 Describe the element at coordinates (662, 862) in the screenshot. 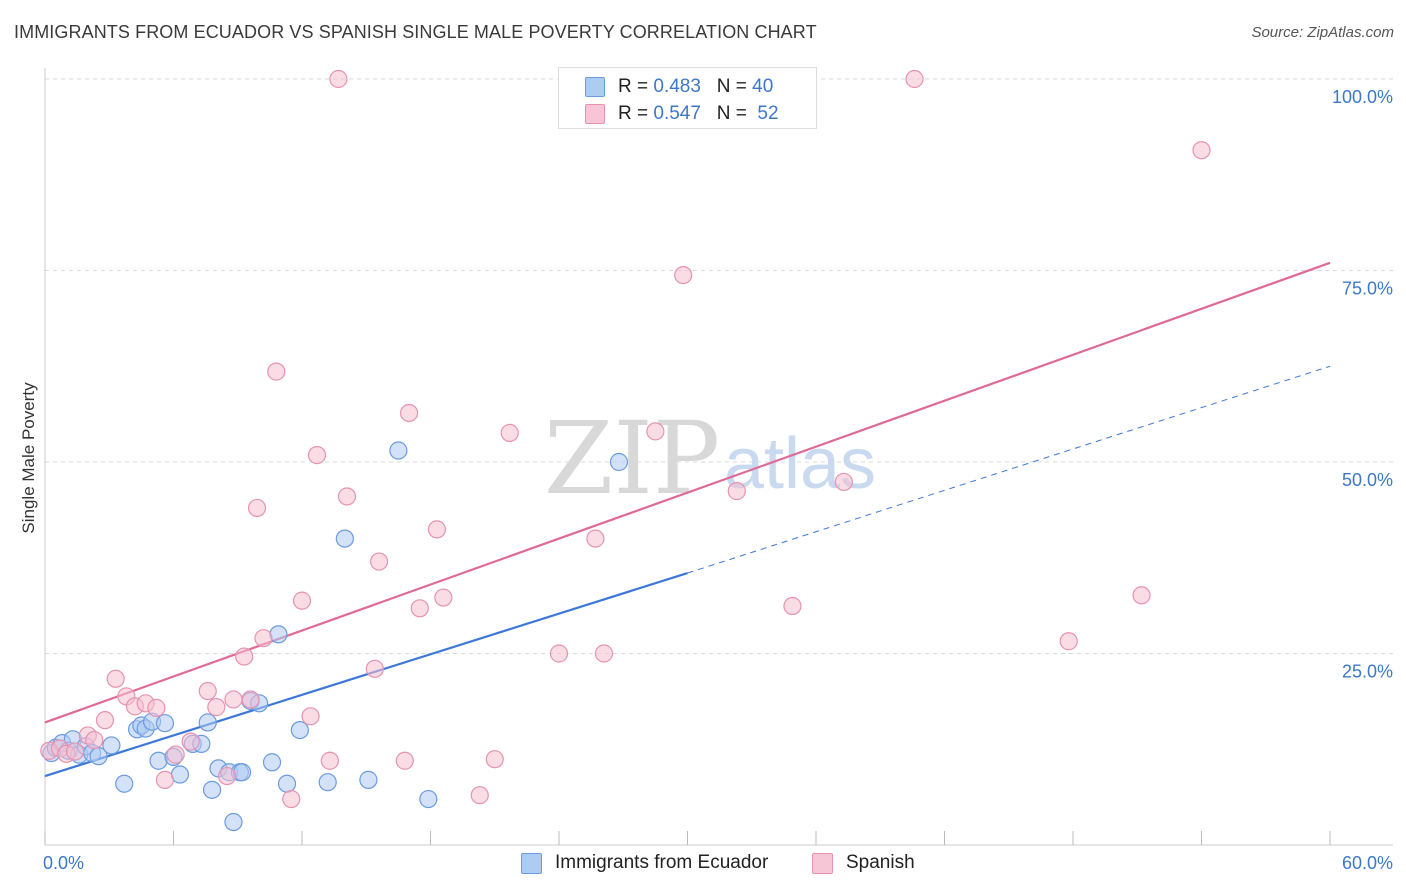

I see `legend-label-ecuador: Immigrants from Ecuador` at that location.